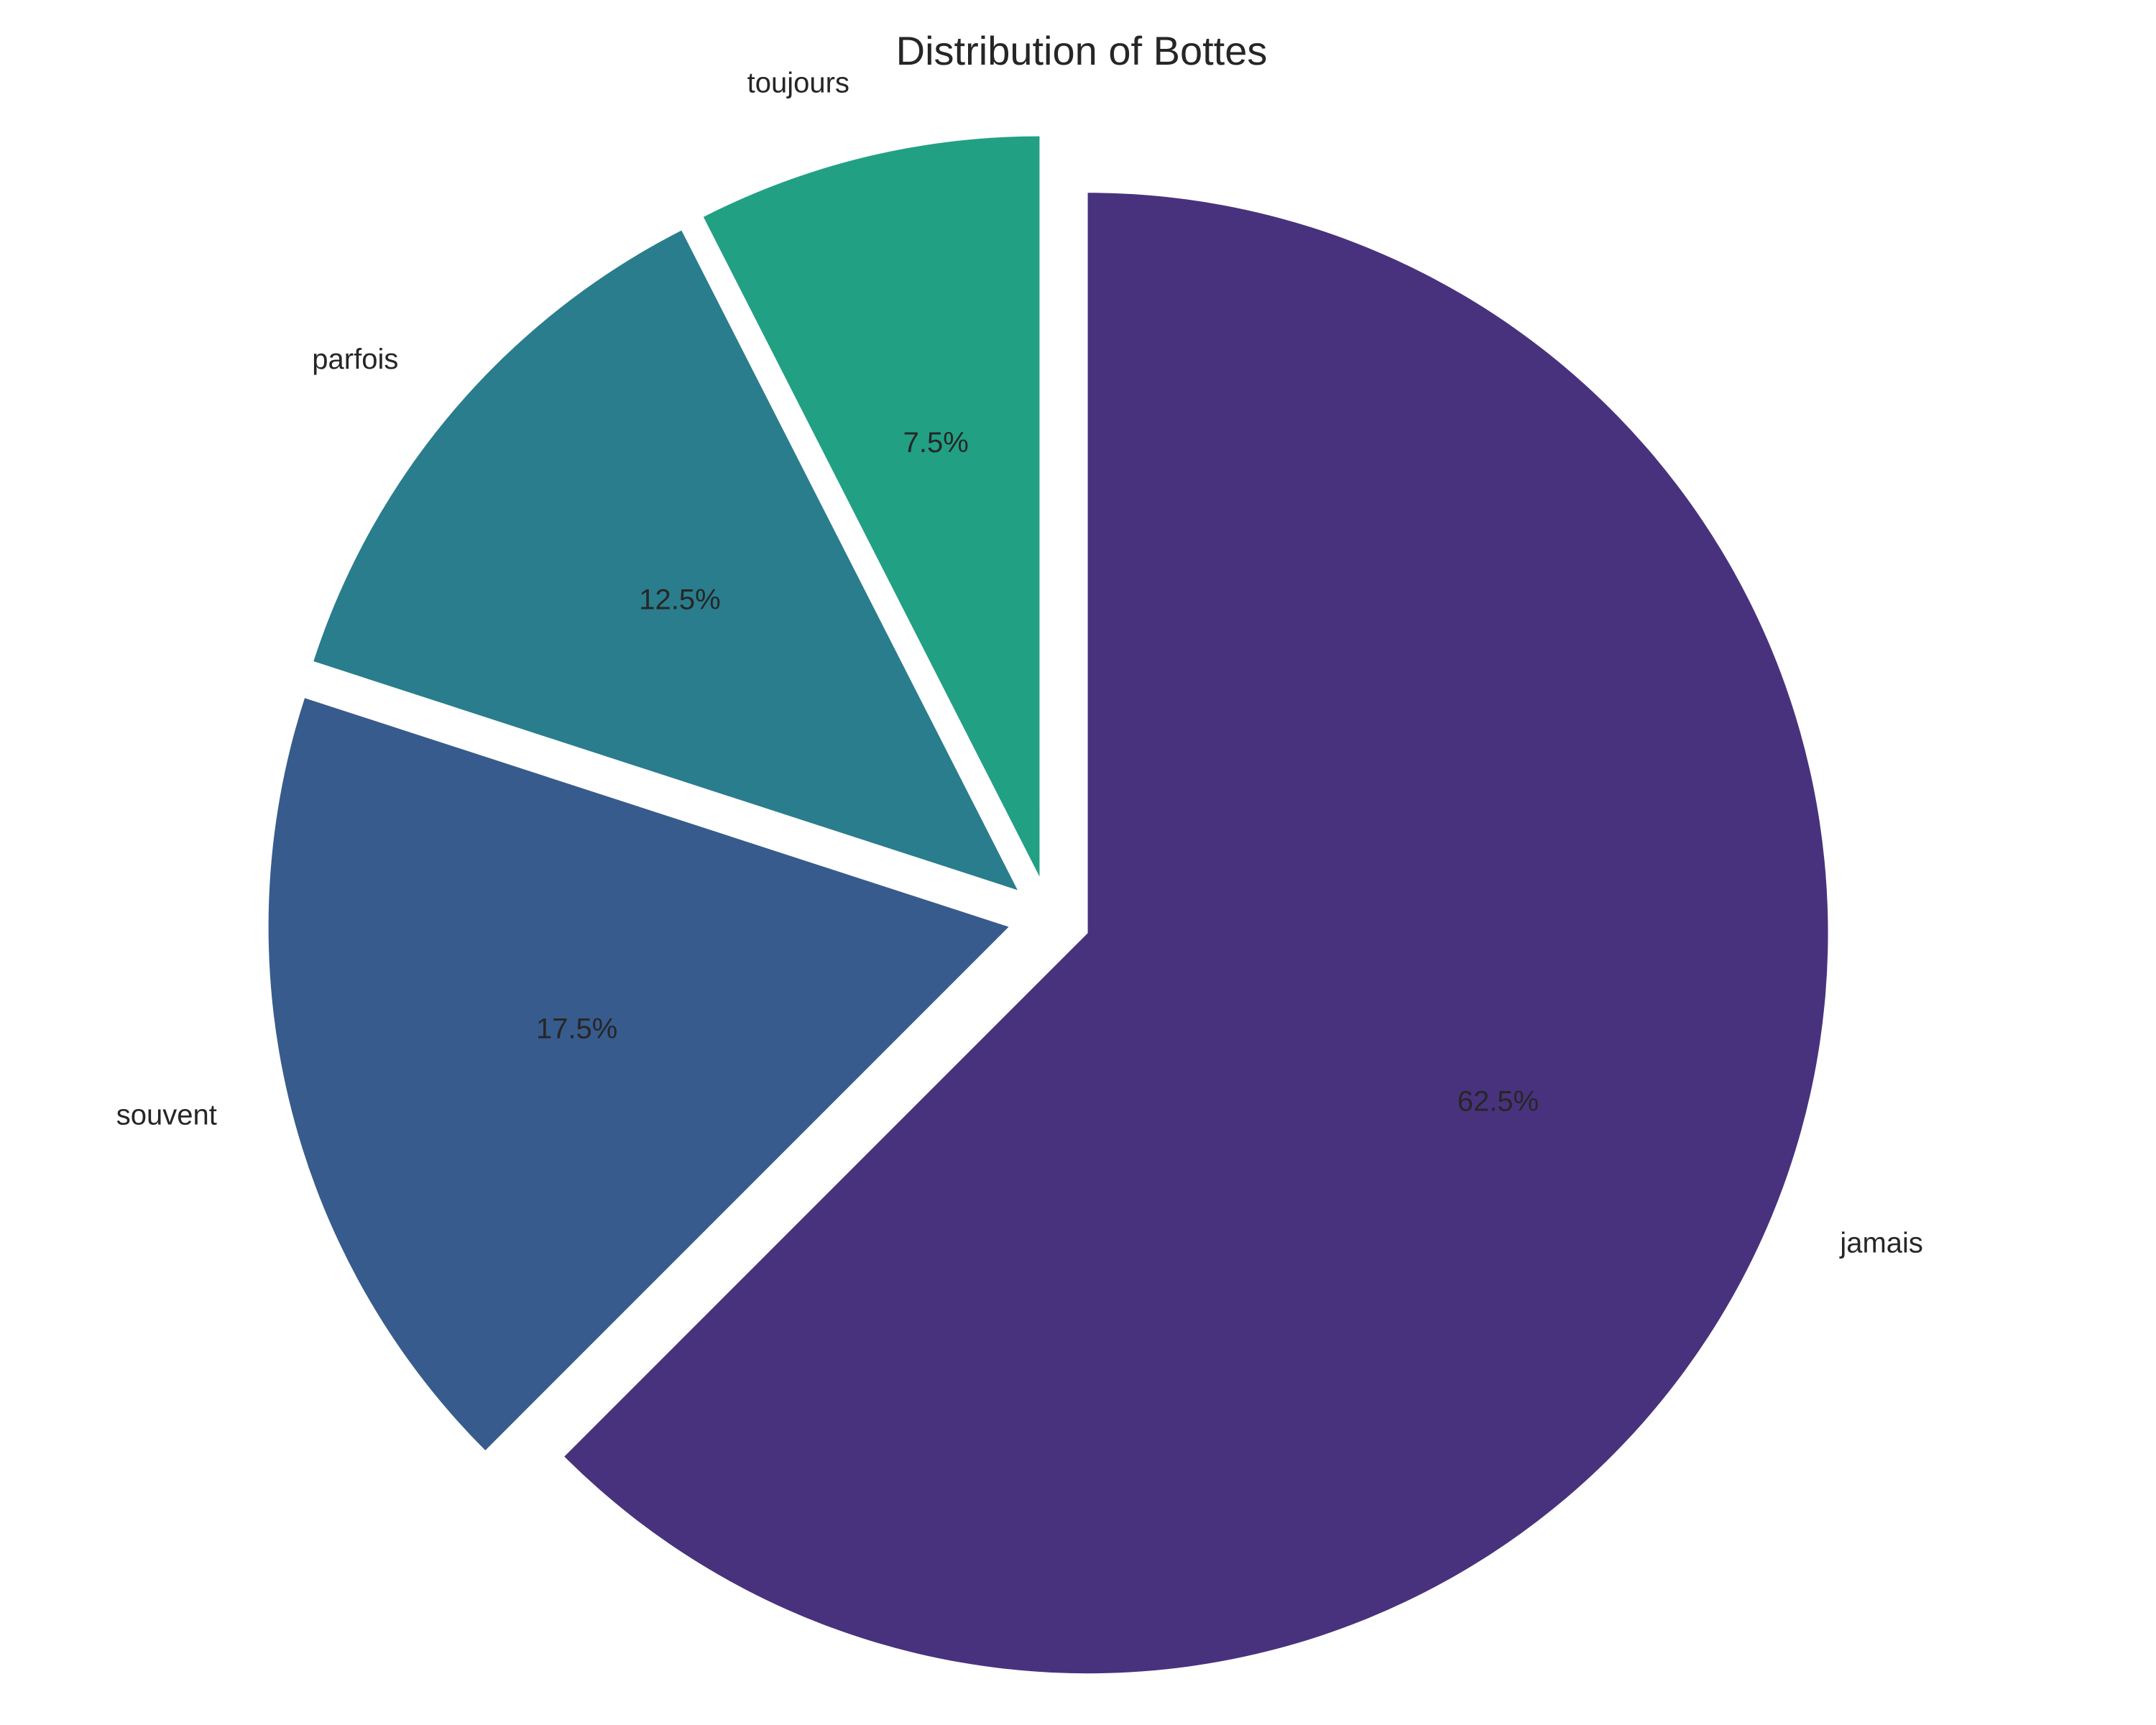 This screenshot has height=1725, width=2156. I want to click on slice-category-label-toujours: toujours, so click(798, 82).